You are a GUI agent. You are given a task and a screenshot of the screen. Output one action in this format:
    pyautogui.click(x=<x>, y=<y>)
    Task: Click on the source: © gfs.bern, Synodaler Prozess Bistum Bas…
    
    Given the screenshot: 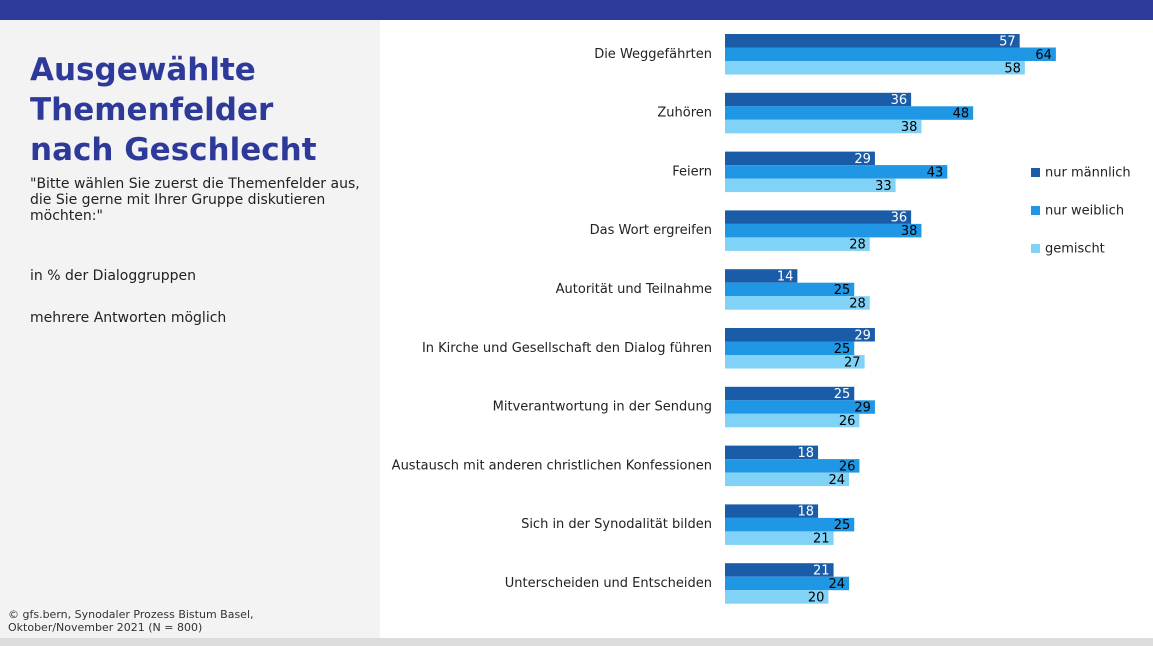 What is the action you would take?
    pyautogui.click(x=131, y=614)
    